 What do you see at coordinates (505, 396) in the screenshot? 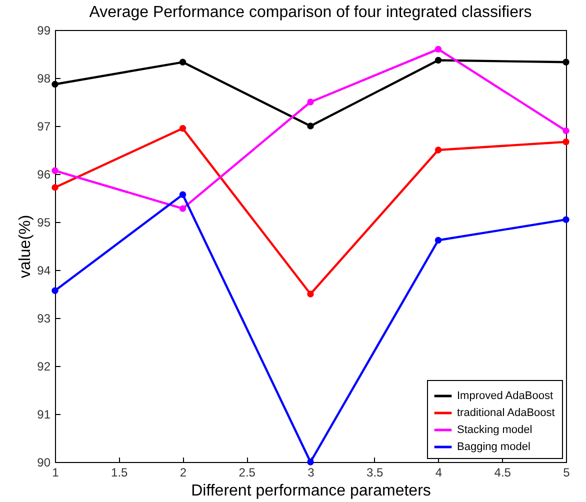
I see `legend-label: Improved AdaBoost` at bounding box center [505, 396].